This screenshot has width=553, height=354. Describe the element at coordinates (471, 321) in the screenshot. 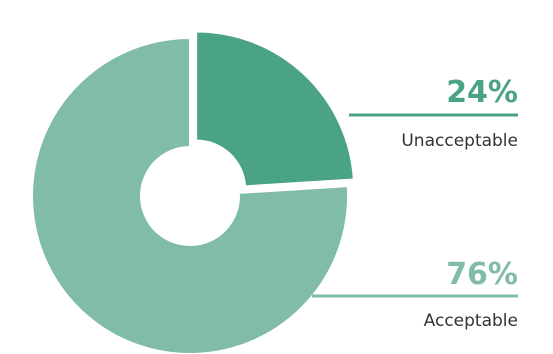

I see `category-label-acceptable: Acceptable` at that location.